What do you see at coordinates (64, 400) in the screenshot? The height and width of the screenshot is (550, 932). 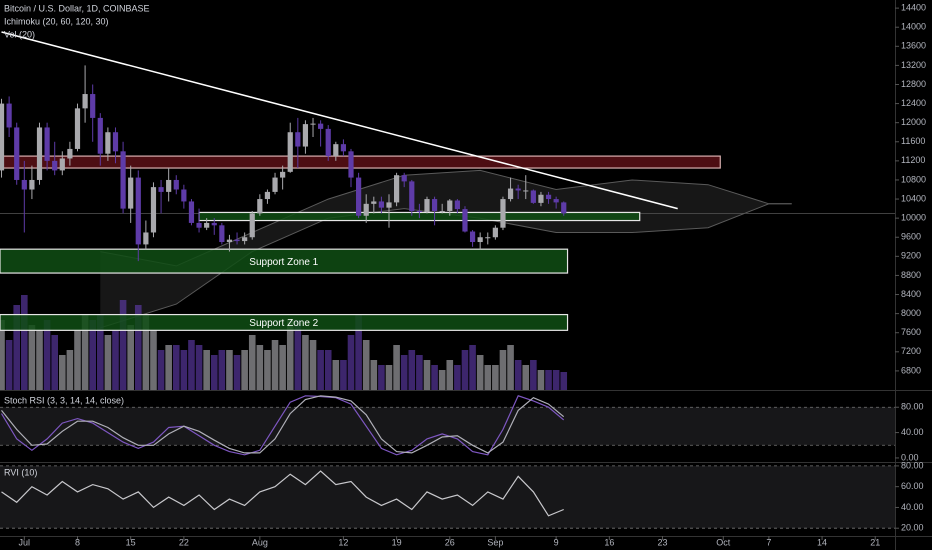 I see `indicator-legend: Stoch RSI (3, 3, 14, 14, close)` at bounding box center [64, 400].